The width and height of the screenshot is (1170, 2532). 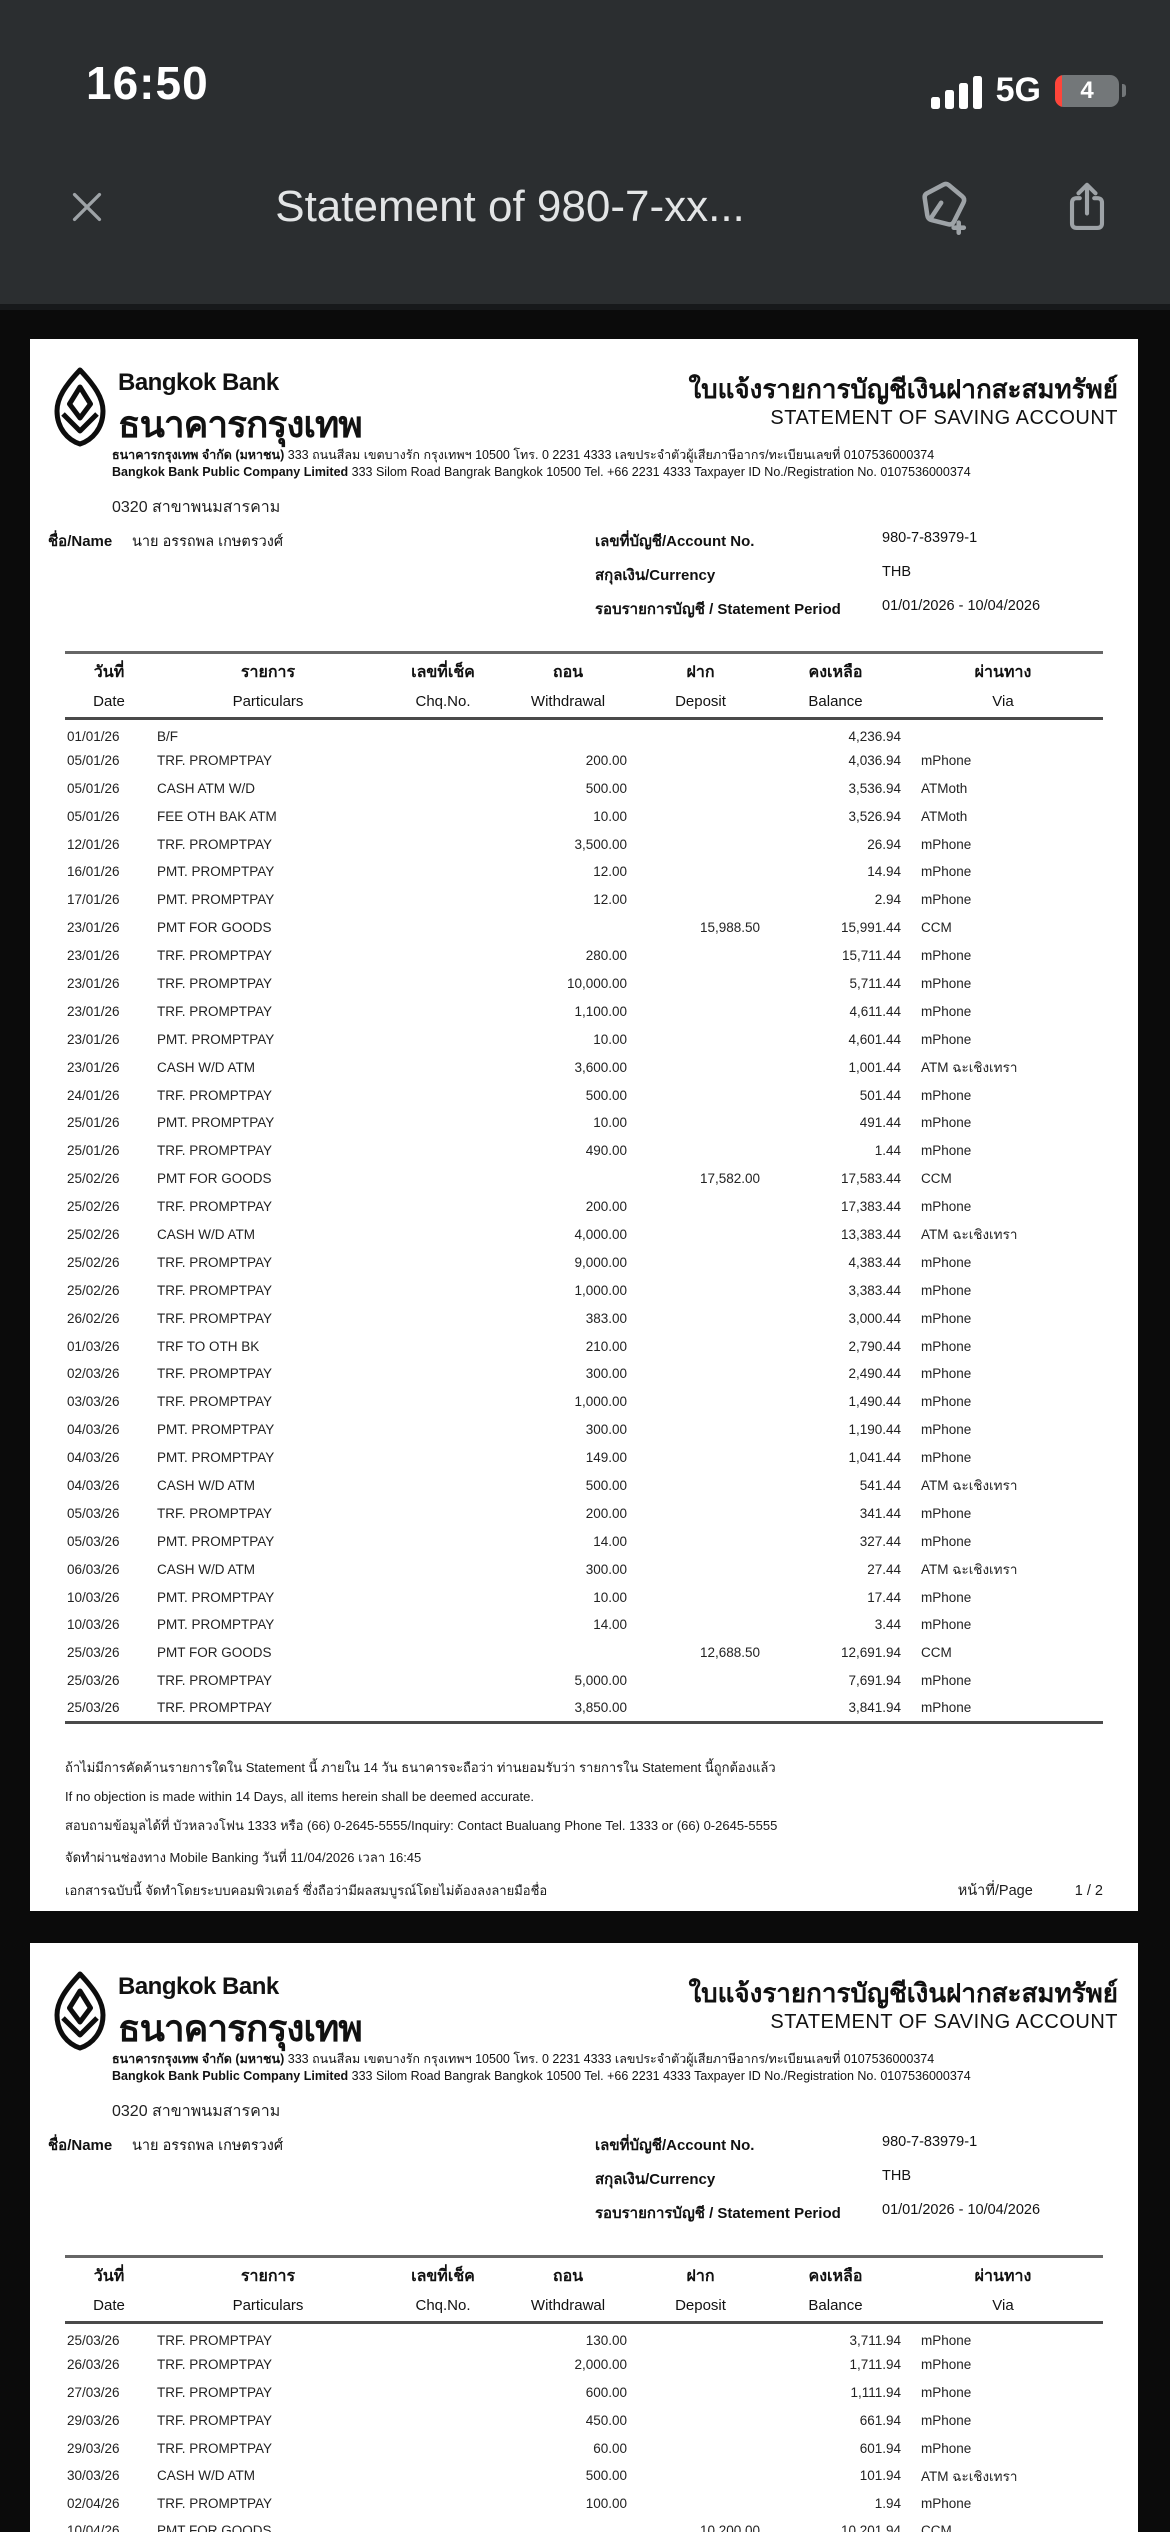 What do you see at coordinates (519, 1597) in the screenshot?
I see `table-row: 10/03/26 PMT. PROMPTPAY 10.00 17.44 mPhone` at bounding box center [519, 1597].